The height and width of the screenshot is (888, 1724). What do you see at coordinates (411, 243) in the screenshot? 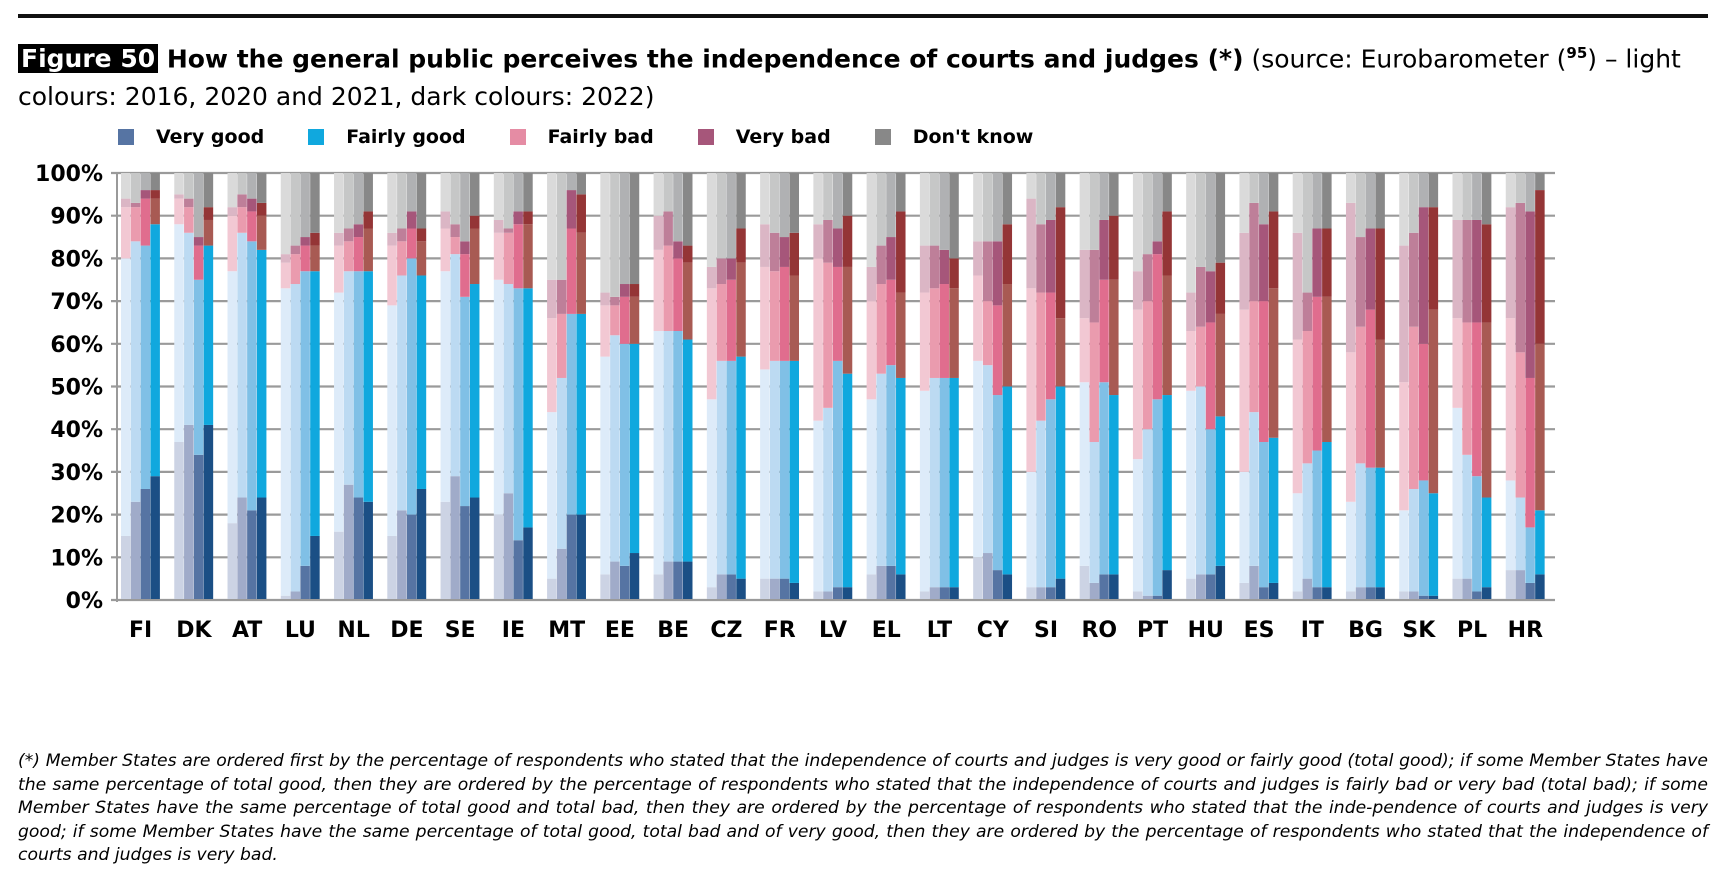
I see `bar-segment-de-2021-fairly-bad: DE 2021 Fairly bad: 7%` at bounding box center [411, 243].